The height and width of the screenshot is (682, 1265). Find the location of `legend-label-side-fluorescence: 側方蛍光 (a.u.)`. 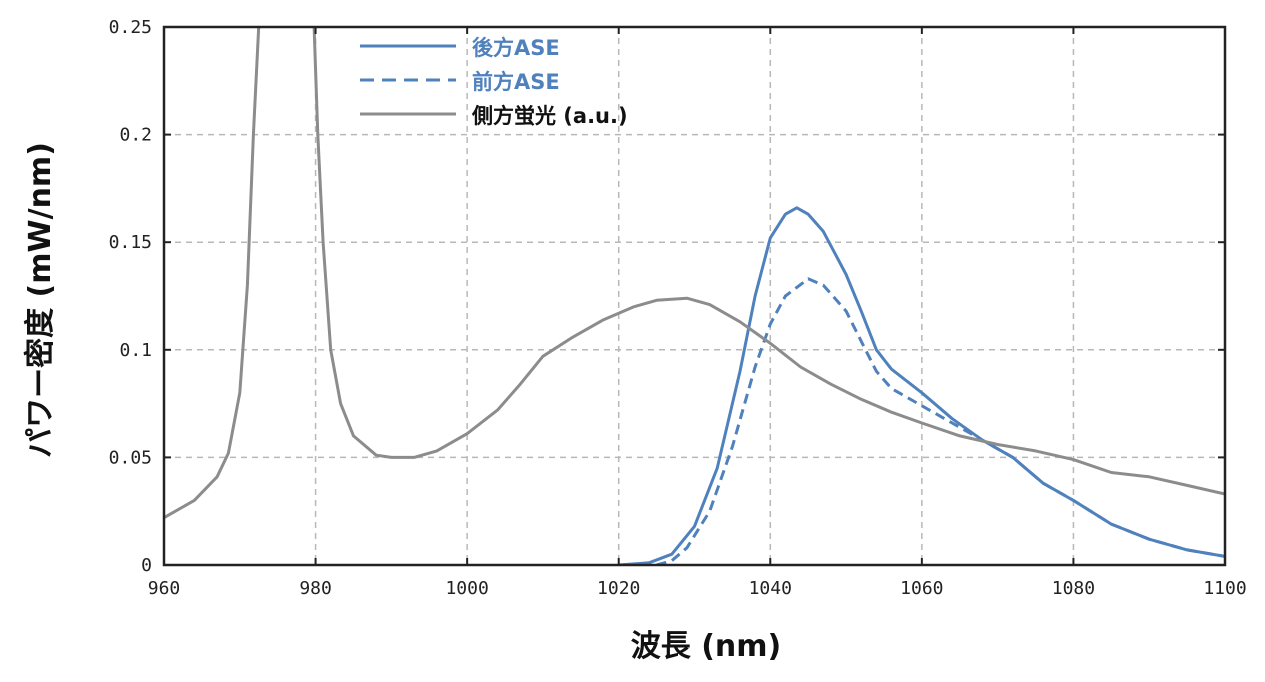

legend-label-side-fluorescence: 側方蛍光 (a.u.) is located at coordinates (549, 116).